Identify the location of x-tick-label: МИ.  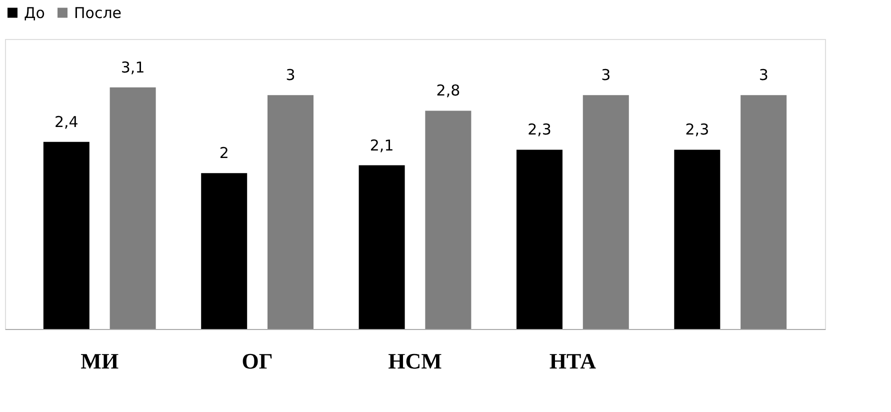
(99, 361).